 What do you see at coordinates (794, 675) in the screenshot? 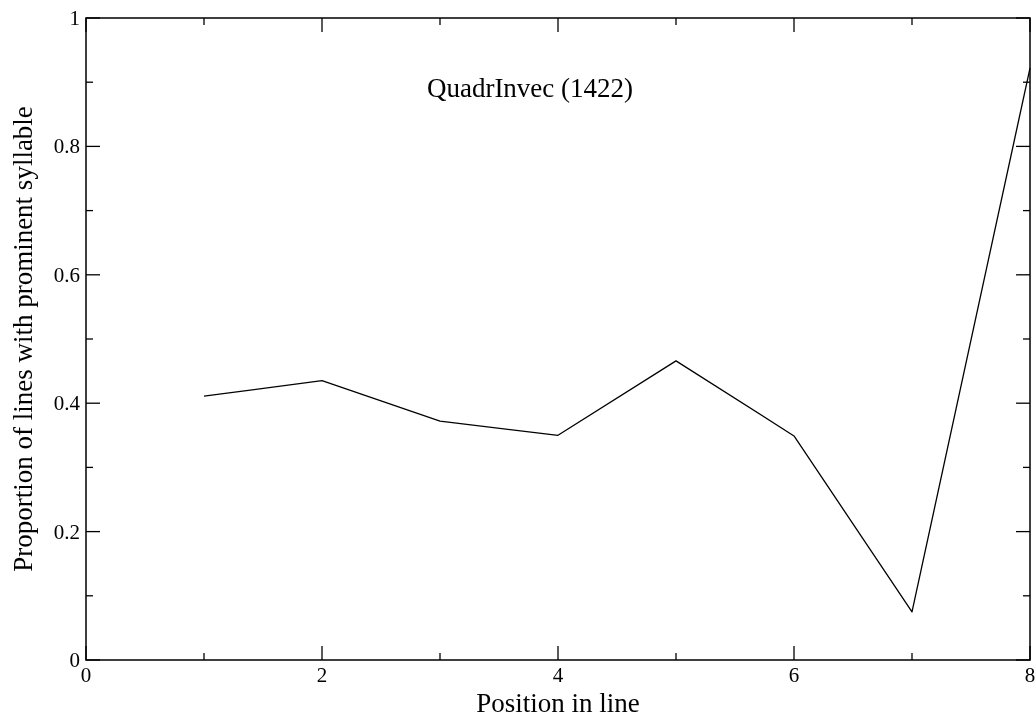
I see `x-tick-label: 6` at bounding box center [794, 675].